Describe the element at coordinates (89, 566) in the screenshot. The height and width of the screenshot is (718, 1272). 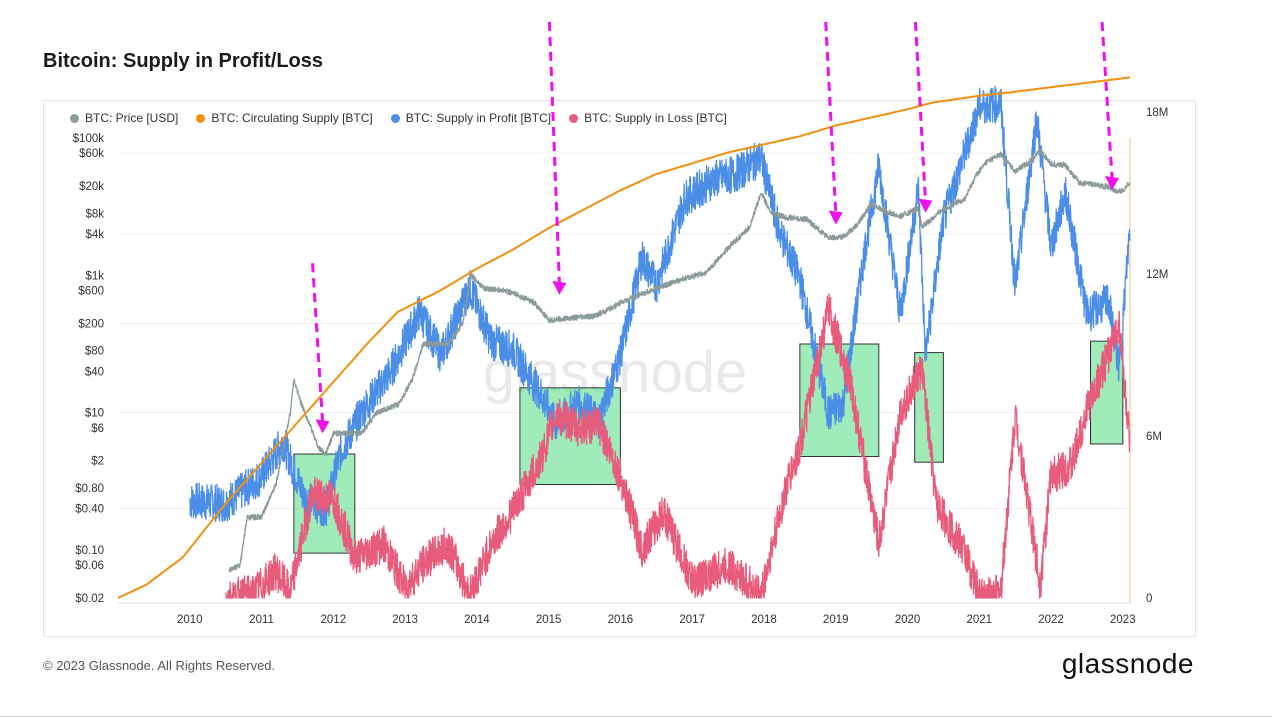
I see `y-left-tick-label: $0.06` at that location.